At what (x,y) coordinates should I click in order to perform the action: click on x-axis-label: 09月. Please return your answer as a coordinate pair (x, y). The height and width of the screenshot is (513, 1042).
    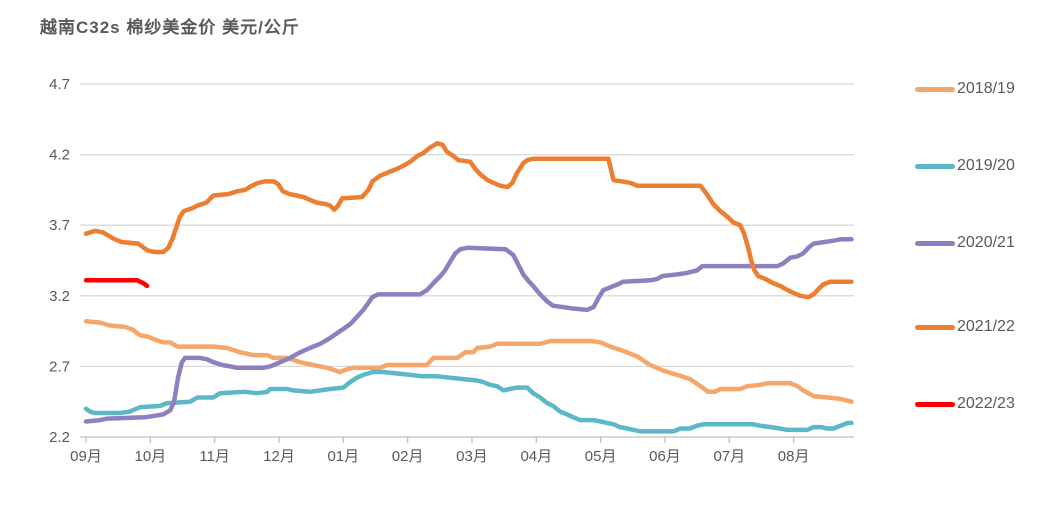
    Looking at the image, I should click on (86, 456).